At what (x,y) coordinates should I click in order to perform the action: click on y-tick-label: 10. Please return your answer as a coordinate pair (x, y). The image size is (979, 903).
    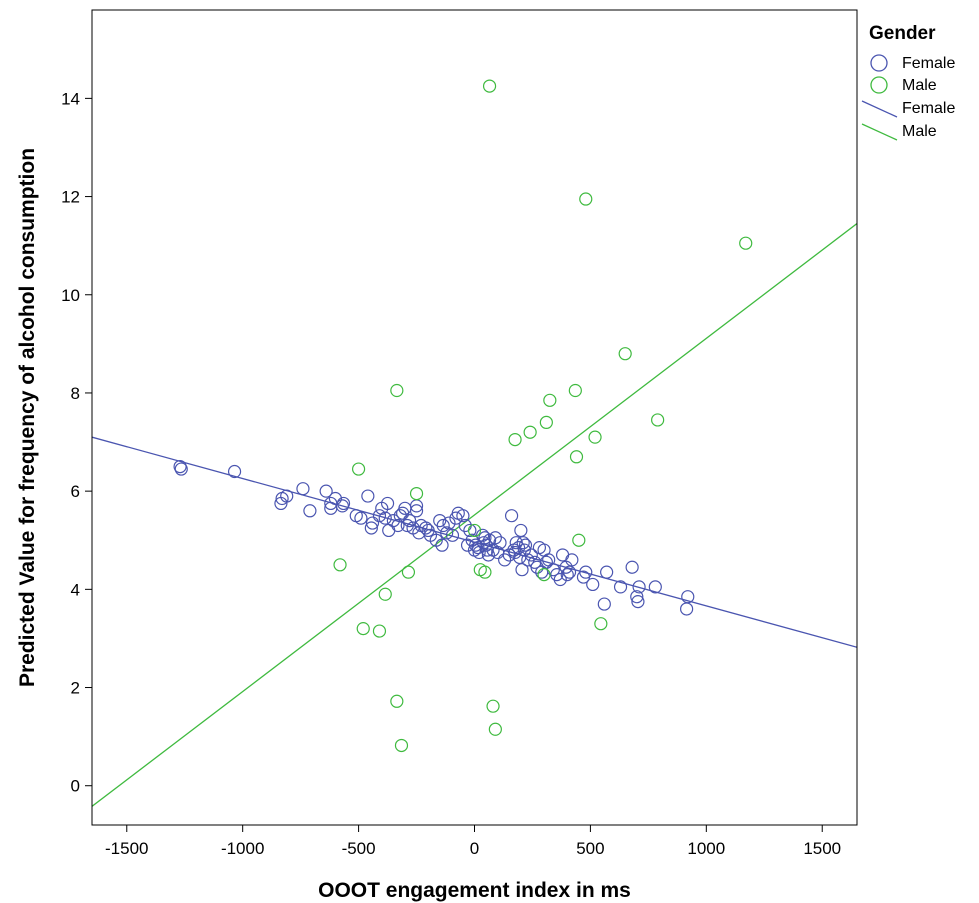
    Looking at the image, I should click on (70, 295).